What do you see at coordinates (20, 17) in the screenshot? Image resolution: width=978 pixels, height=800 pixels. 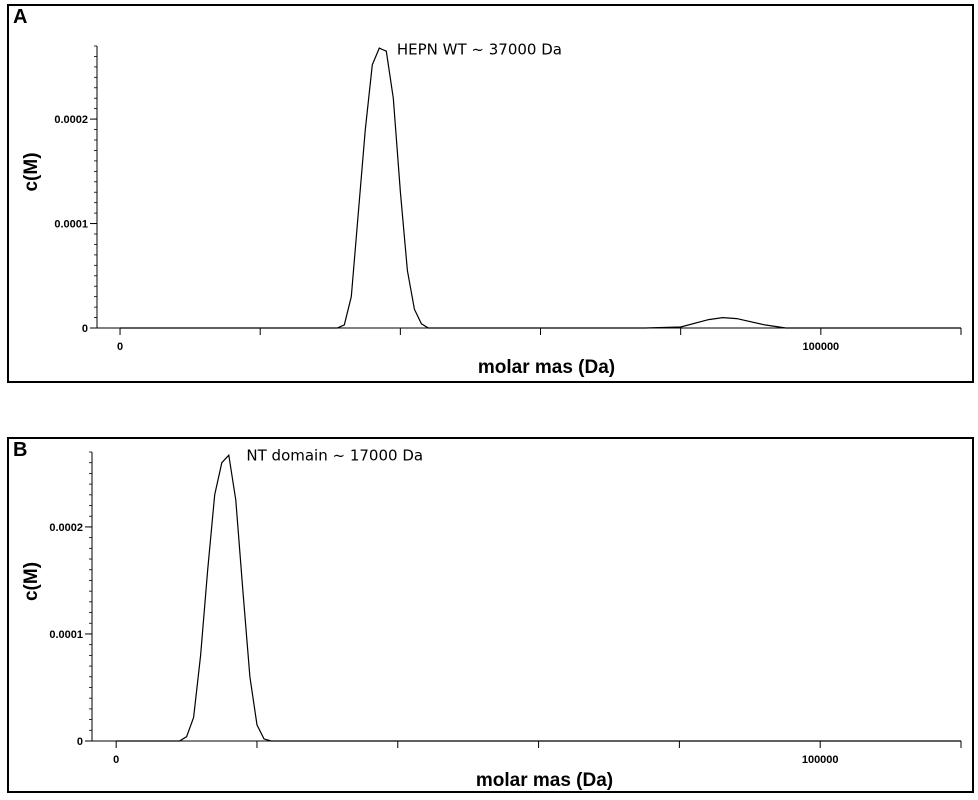 I see `panel-label-a: A` at bounding box center [20, 17].